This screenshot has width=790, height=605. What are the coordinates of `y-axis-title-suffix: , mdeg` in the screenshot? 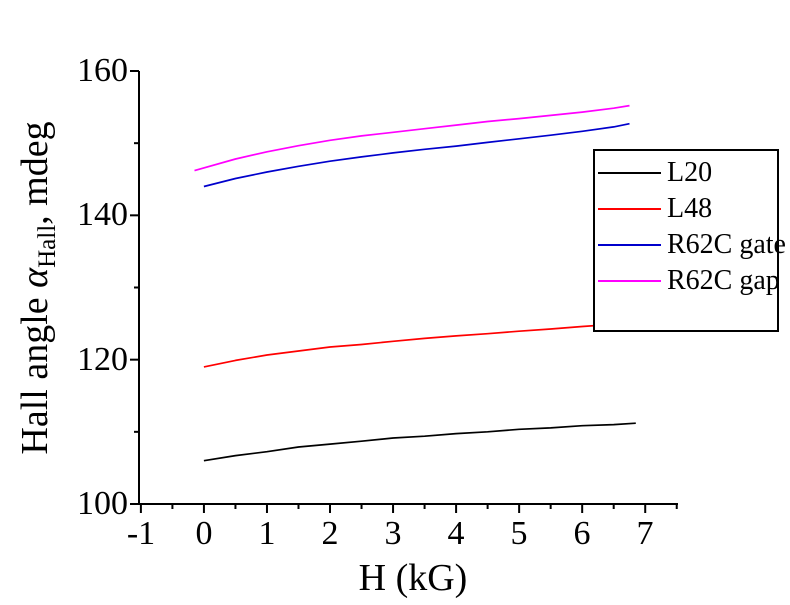 It's located at (35, 173).